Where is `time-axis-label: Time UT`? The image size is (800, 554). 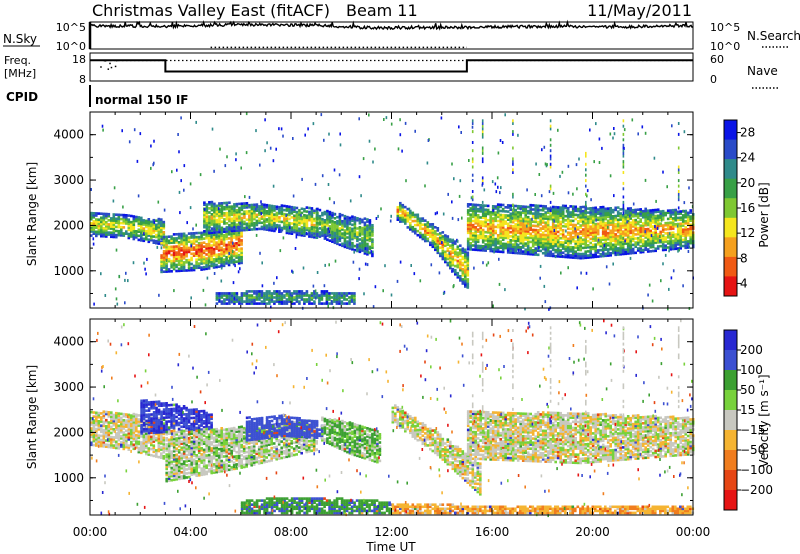
time-axis-label: Time UT is located at coordinates (390, 547).